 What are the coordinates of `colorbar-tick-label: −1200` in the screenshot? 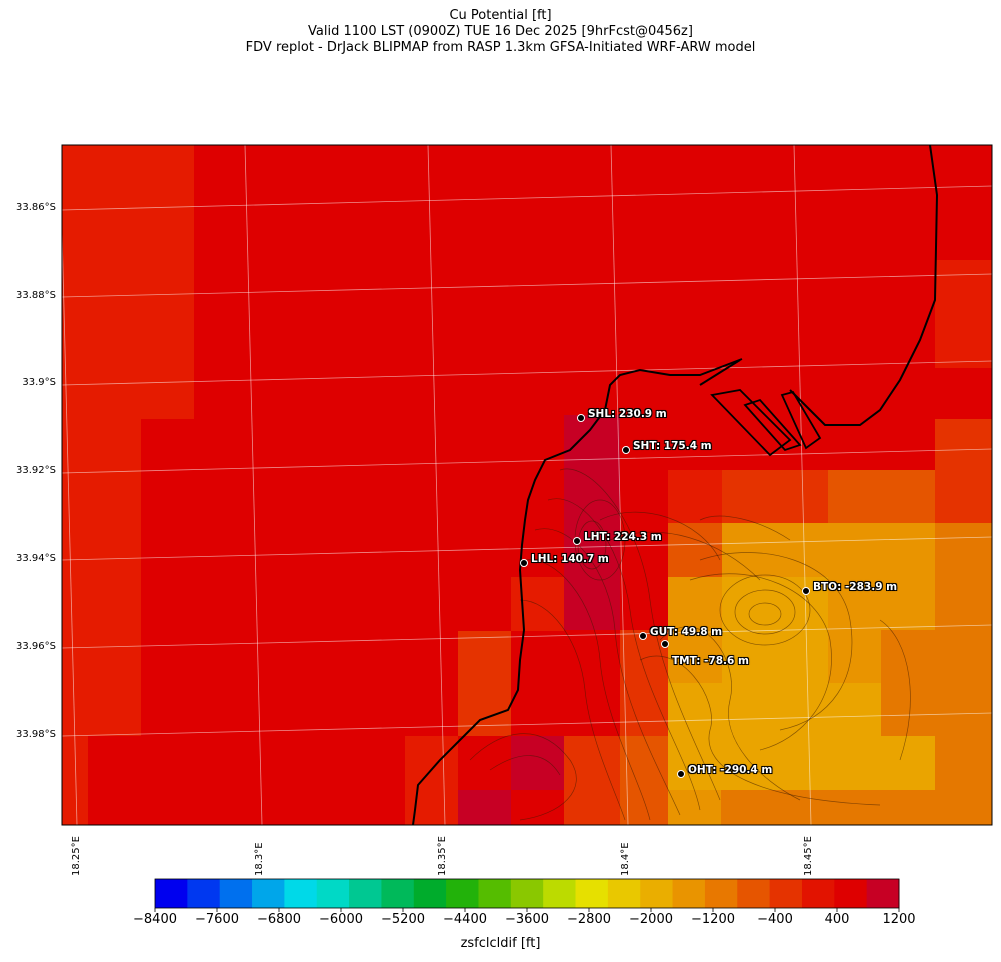 It's located at (713, 919).